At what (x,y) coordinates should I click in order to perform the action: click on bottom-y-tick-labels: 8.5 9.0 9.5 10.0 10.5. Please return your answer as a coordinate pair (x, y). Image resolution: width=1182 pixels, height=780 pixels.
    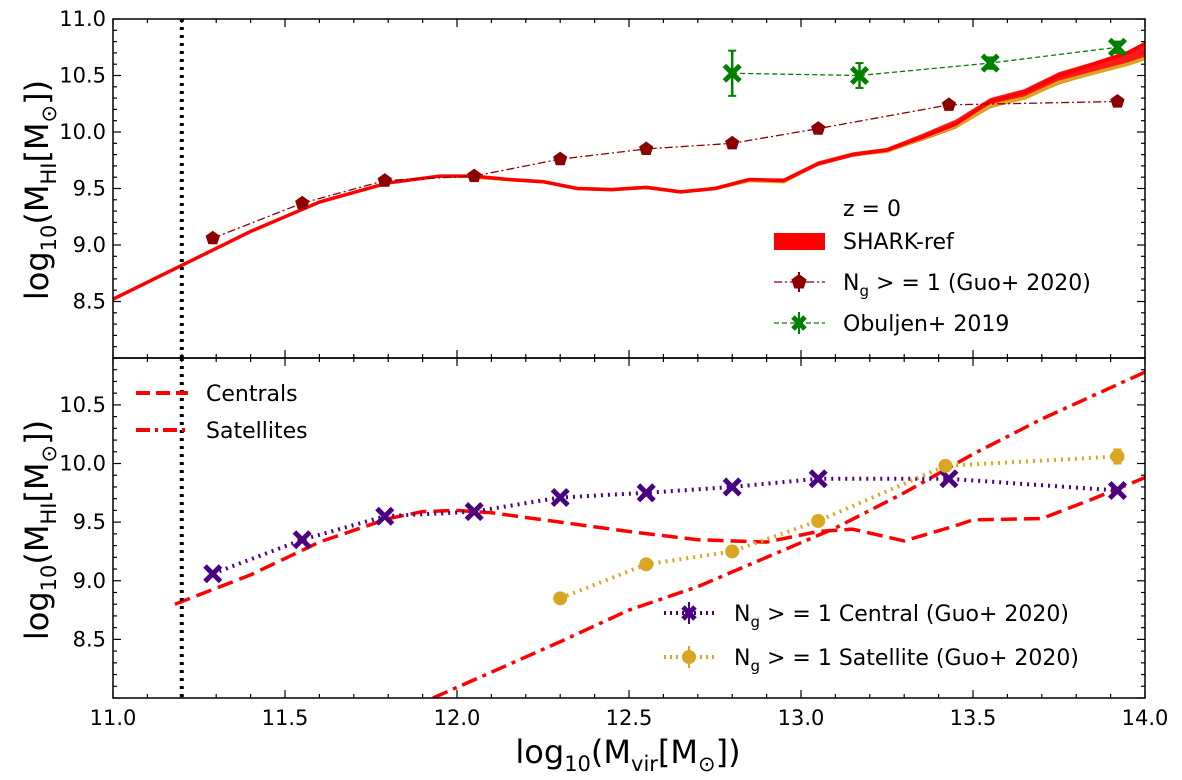
    Looking at the image, I should click on (82, 522).